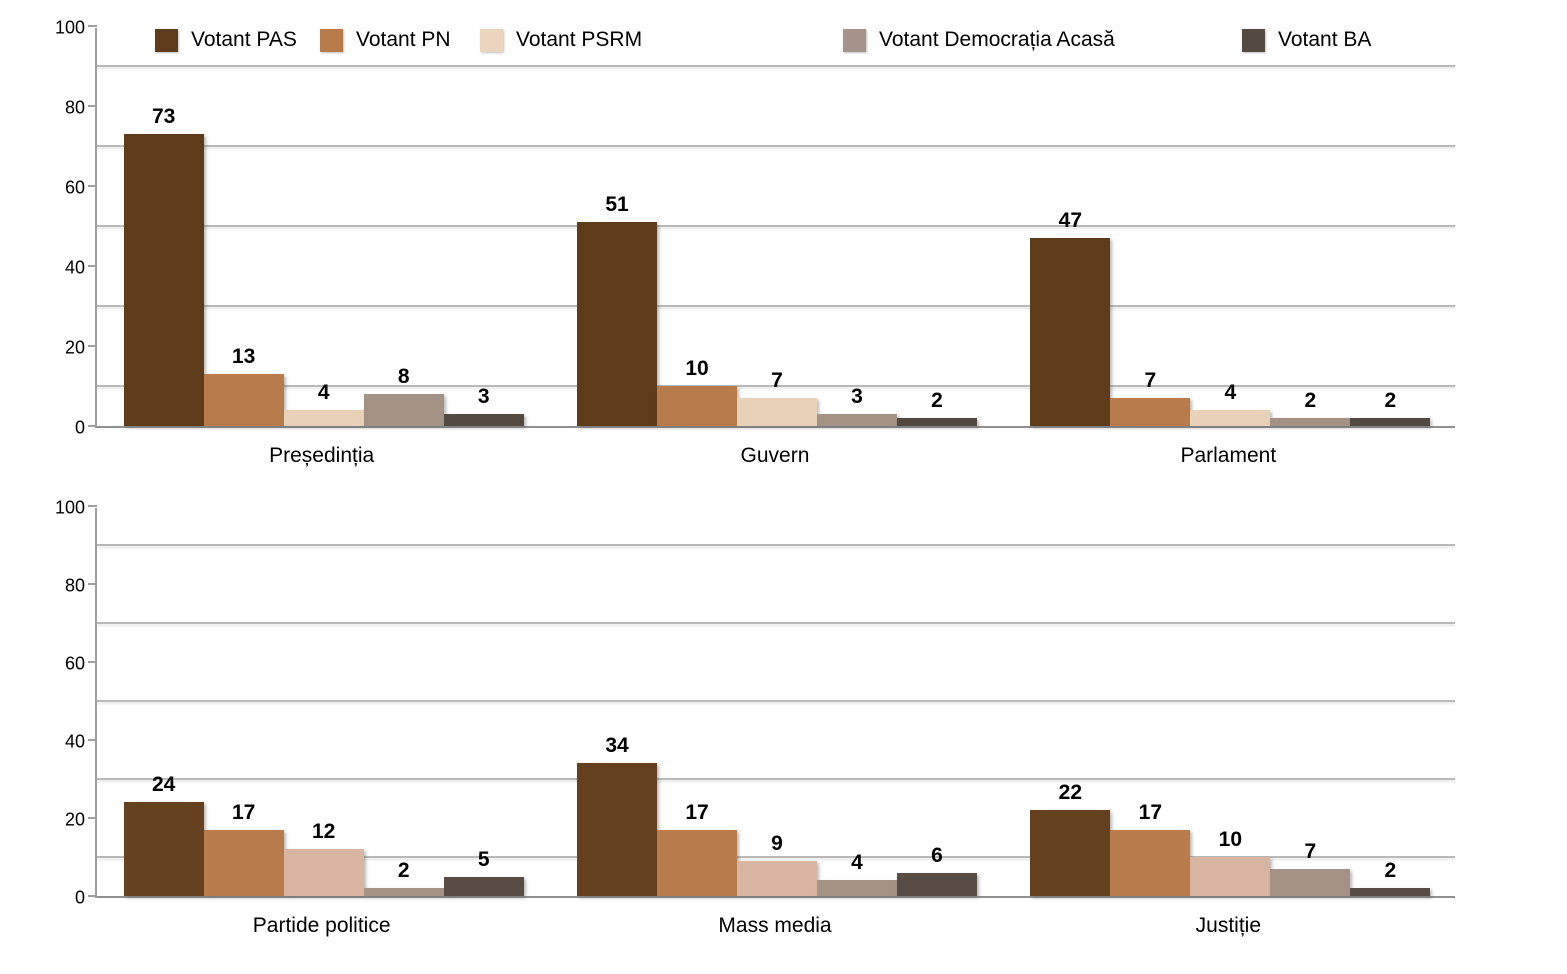 The height and width of the screenshot is (974, 1567). I want to click on bar-group: 51 10 7 3 2, so click(777, 309).